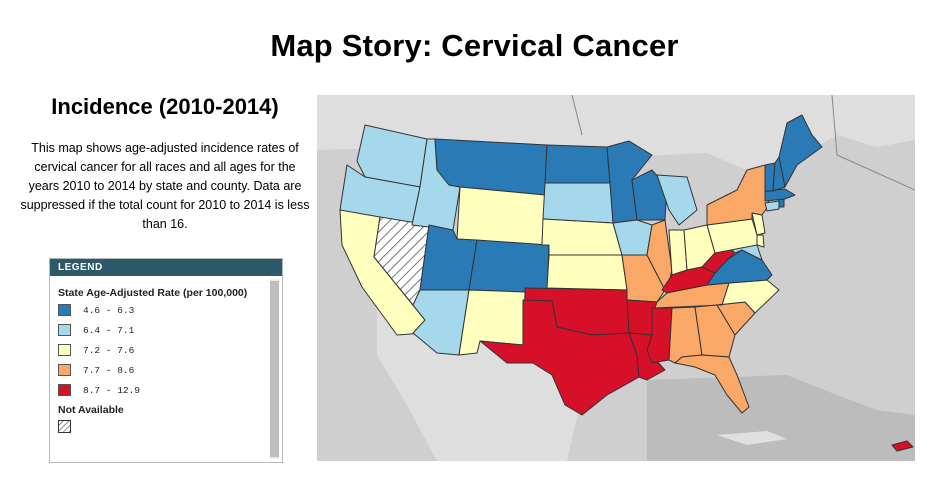 The width and height of the screenshot is (949, 500). Describe the element at coordinates (160, 370) in the screenshot. I see `legend-item-4: 7.7 - 8.6` at that location.